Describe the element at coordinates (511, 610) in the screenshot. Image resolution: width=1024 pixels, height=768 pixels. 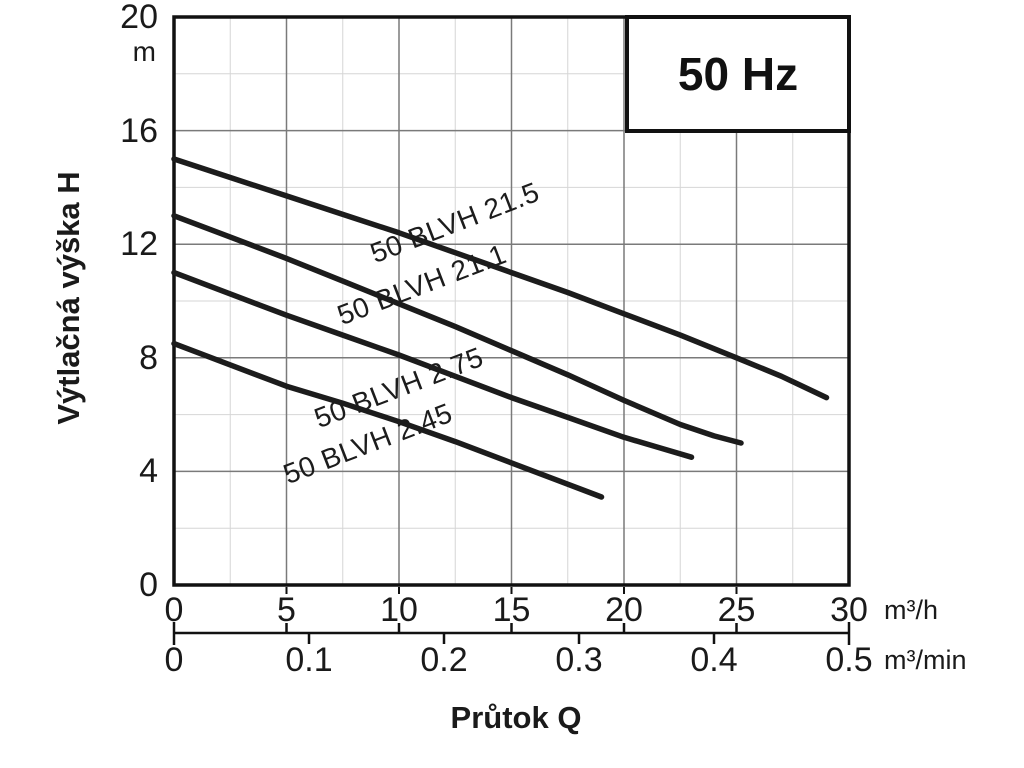
I see `x-tick-label-15: 15` at that location.